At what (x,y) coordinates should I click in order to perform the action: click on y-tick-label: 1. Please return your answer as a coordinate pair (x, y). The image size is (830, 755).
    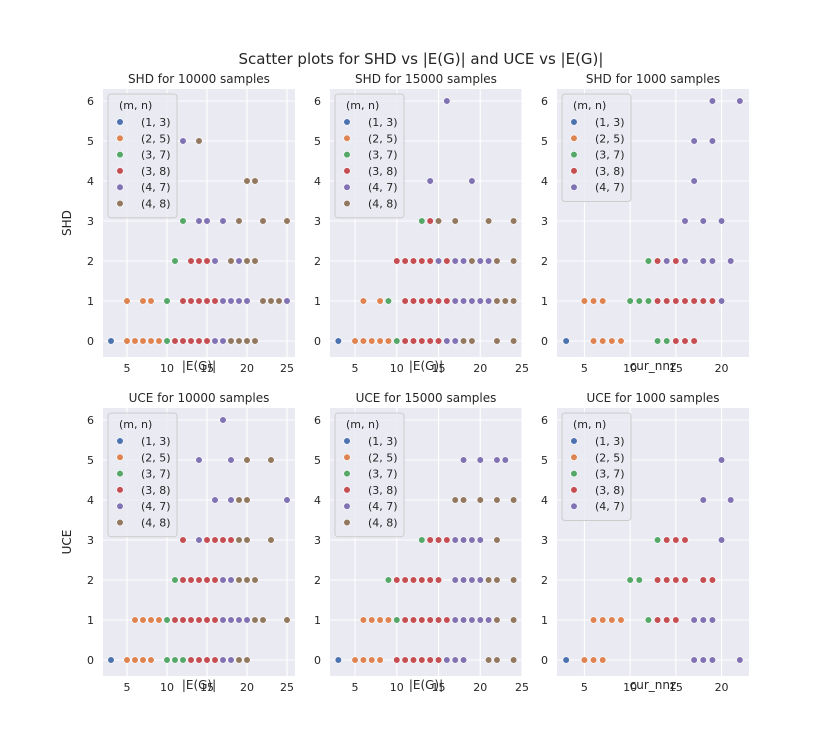
    Looking at the image, I should click on (90, 301).